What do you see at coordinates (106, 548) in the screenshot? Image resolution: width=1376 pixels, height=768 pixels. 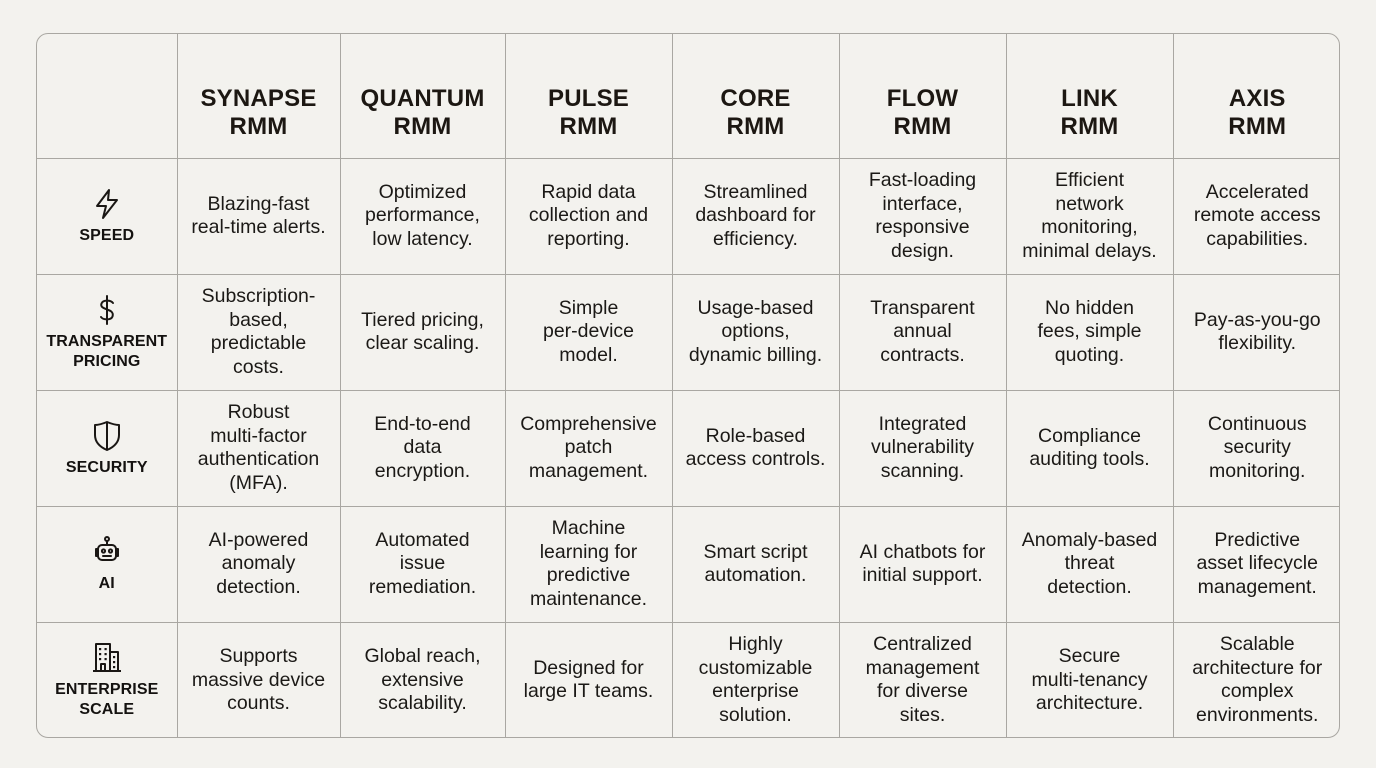 I see `robot-icon` at bounding box center [106, 548].